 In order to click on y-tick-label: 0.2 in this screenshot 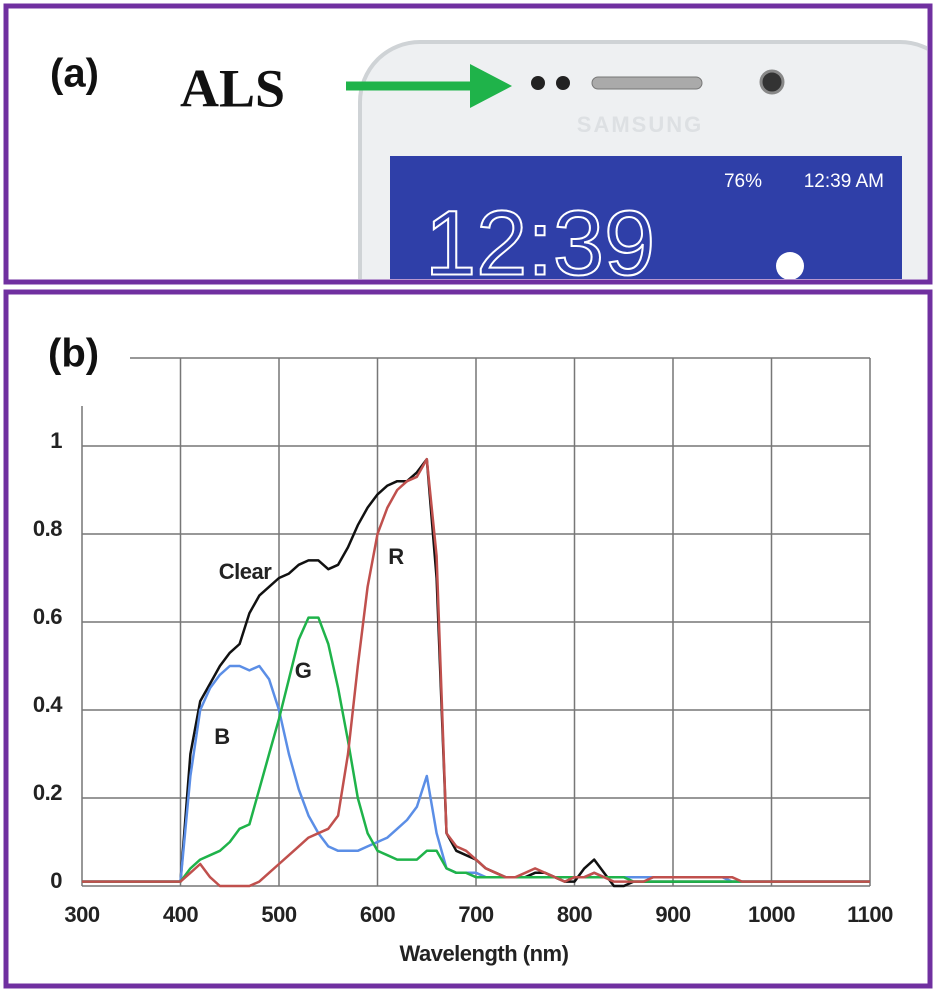, I will do `click(47, 792)`.